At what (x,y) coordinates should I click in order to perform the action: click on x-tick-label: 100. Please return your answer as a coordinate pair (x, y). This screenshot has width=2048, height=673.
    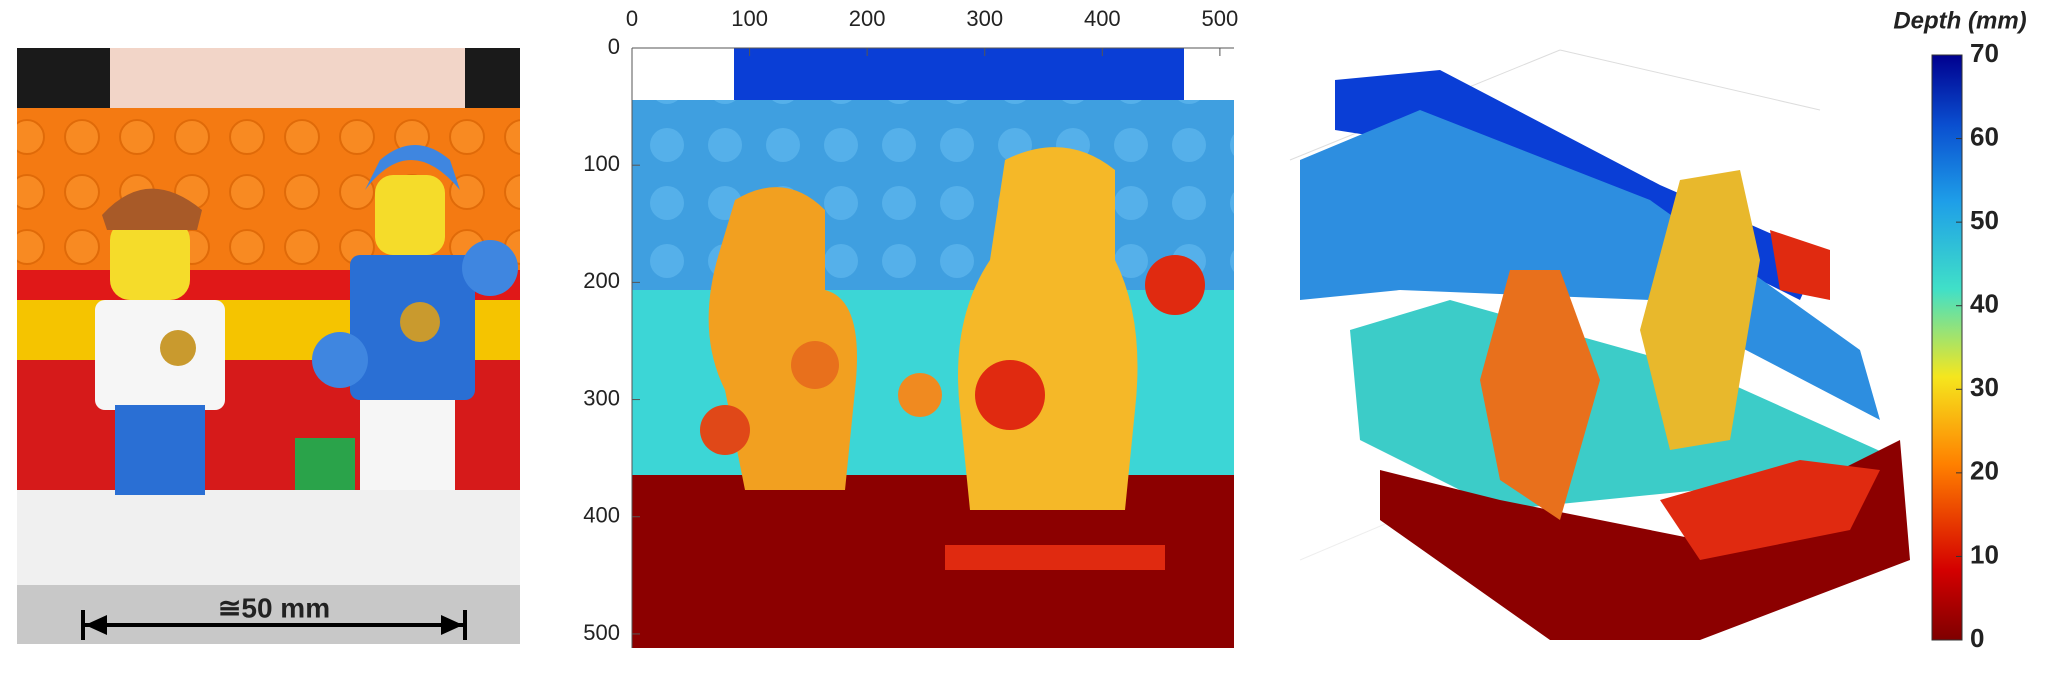
    Looking at the image, I should click on (749, 18).